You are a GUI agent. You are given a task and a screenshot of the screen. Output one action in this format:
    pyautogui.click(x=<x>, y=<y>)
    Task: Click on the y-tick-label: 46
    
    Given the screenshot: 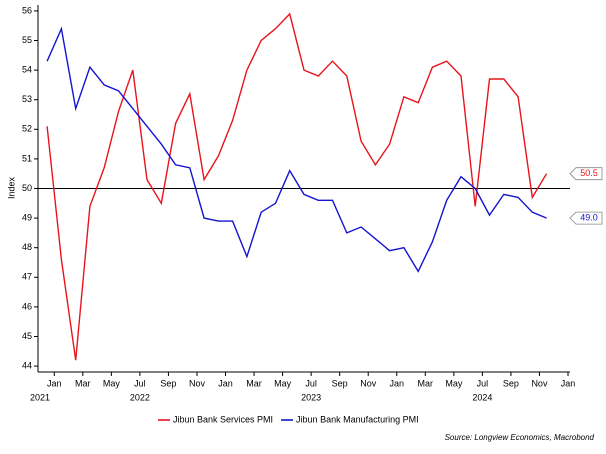 What is the action you would take?
    pyautogui.click(x=27, y=306)
    